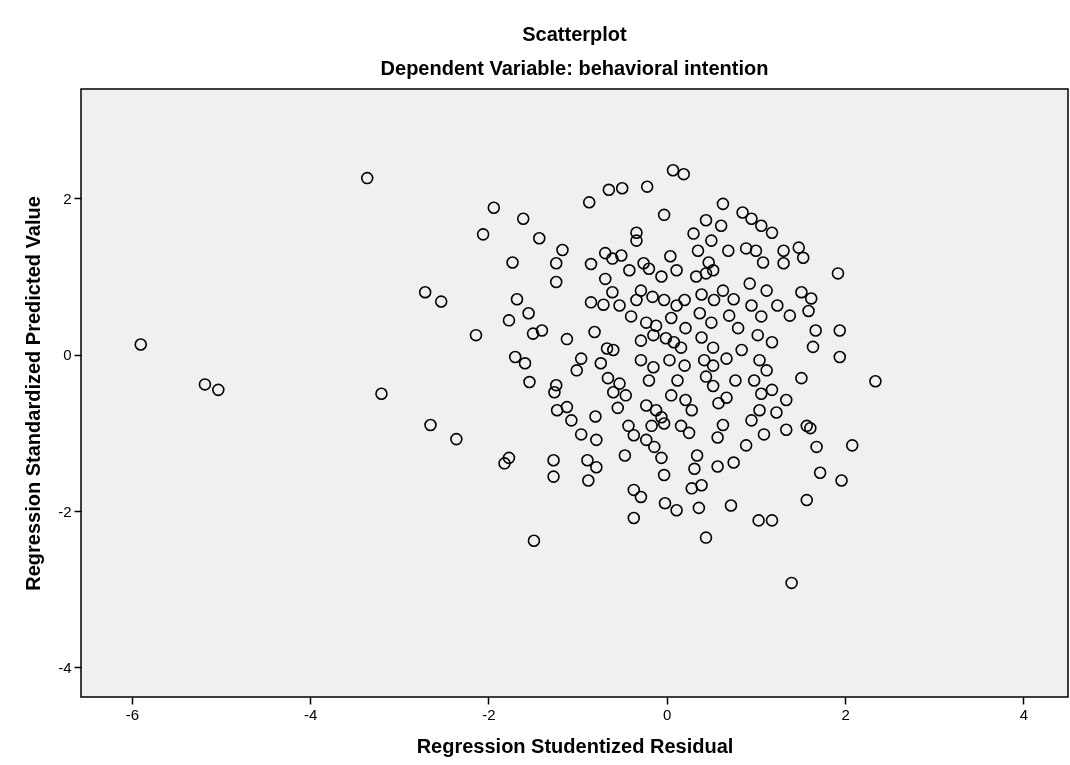  Describe the element at coordinates (132, 714) in the screenshot. I see `x-tick-label: -6` at that location.